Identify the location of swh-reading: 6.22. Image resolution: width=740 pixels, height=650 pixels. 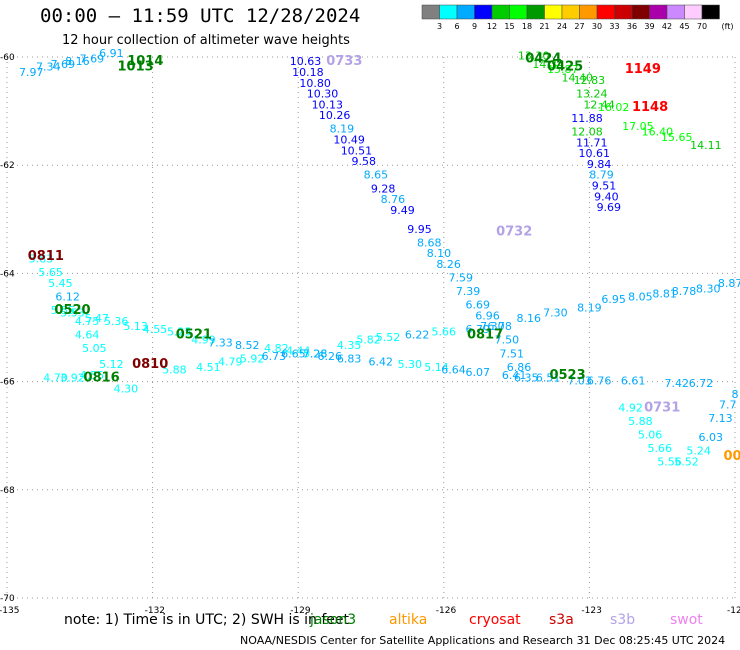
(417, 334).